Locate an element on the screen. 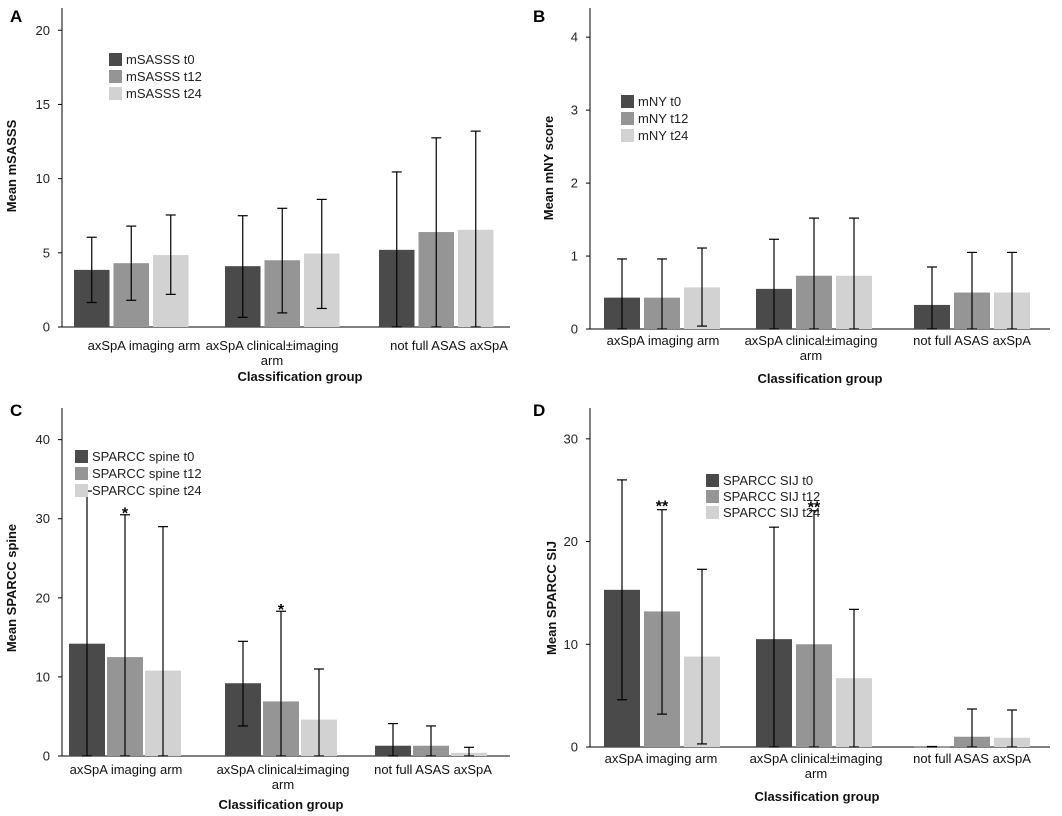 This screenshot has width=1062, height=816. y-tick-label-b: 1 is located at coordinates (574, 256).